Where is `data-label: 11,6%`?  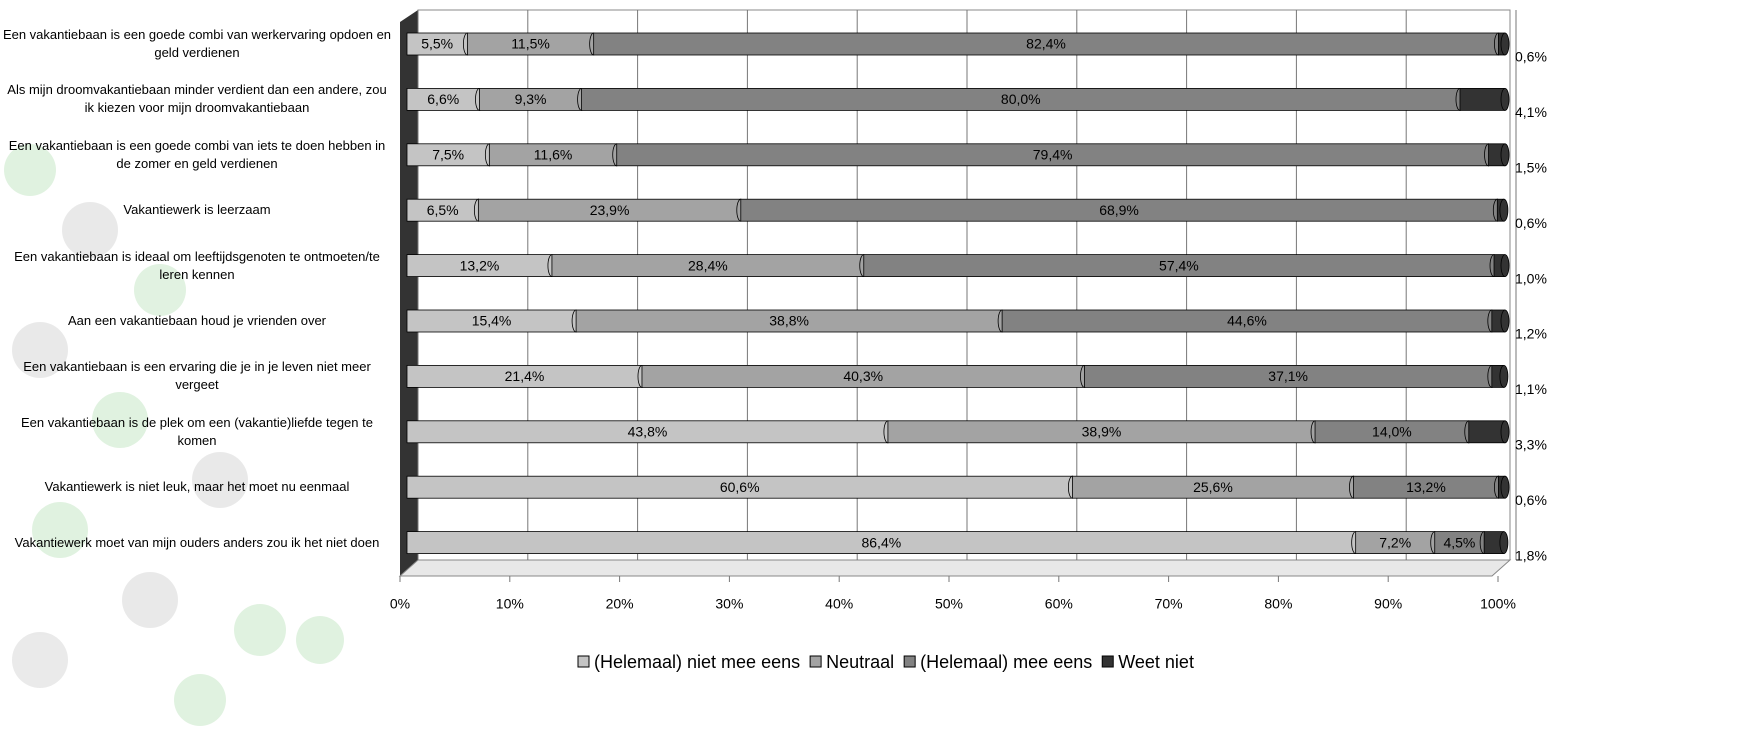
data-label: 11,6% is located at coordinates (553, 155).